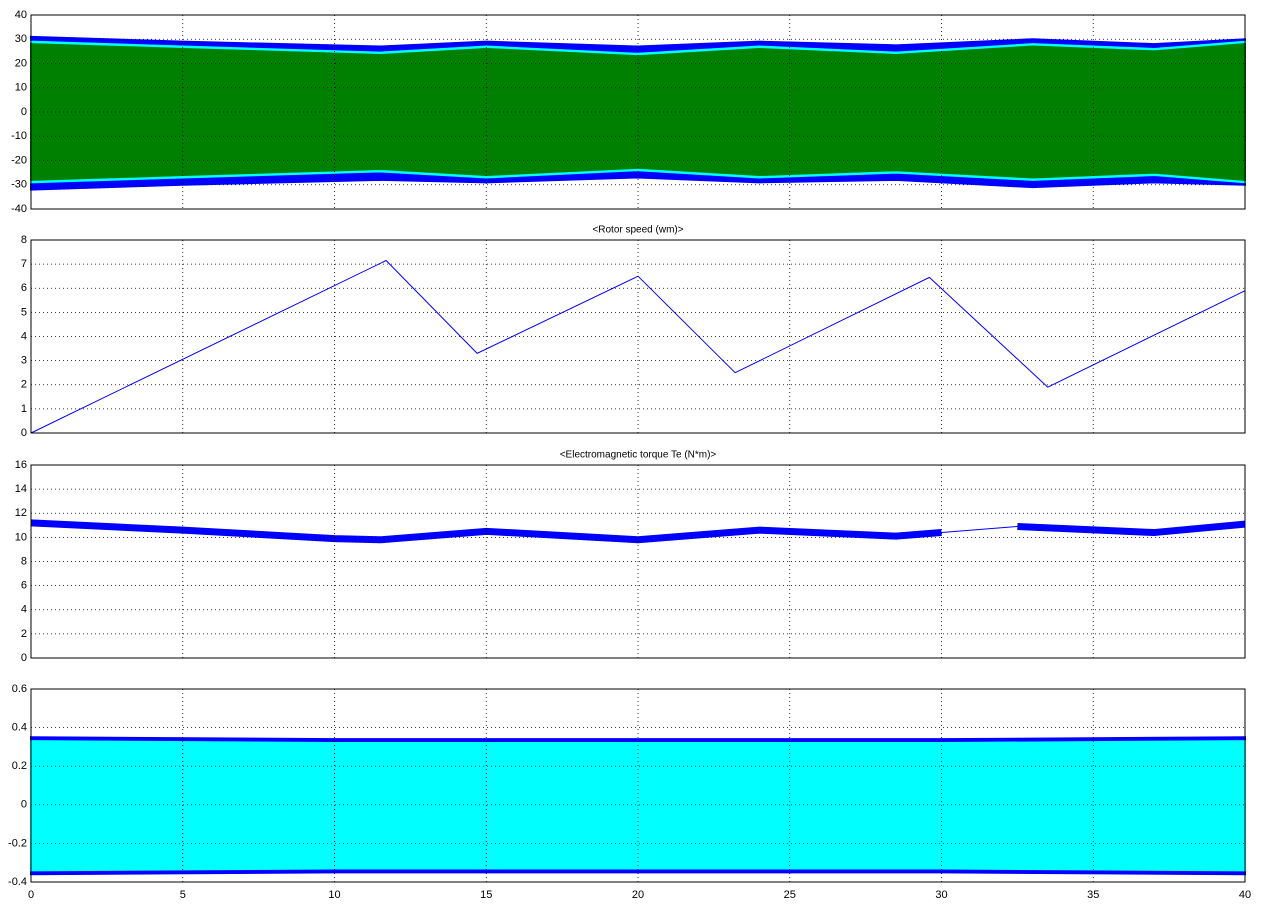 Image resolution: width=1261 pixels, height=911 pixels. I want to click on y-tick-label: 14, so click(21, 489).